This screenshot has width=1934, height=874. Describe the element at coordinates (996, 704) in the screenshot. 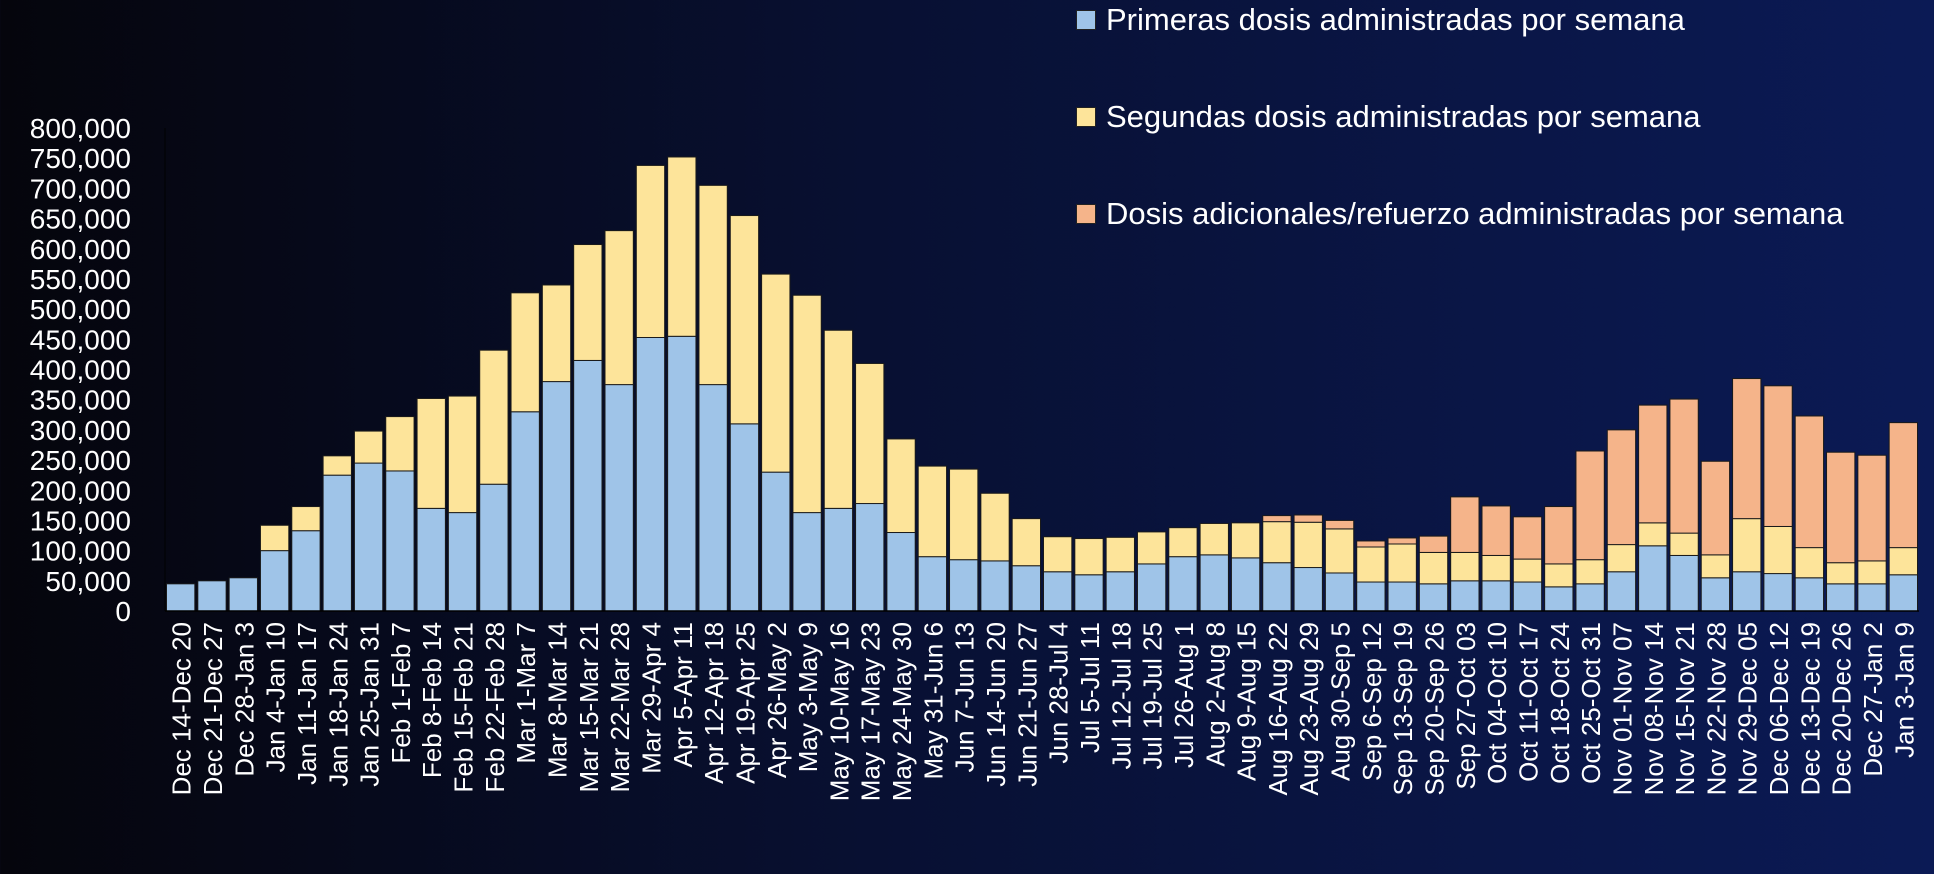

I see `x-tick-label: Jun 14-Jun 20` at that location.